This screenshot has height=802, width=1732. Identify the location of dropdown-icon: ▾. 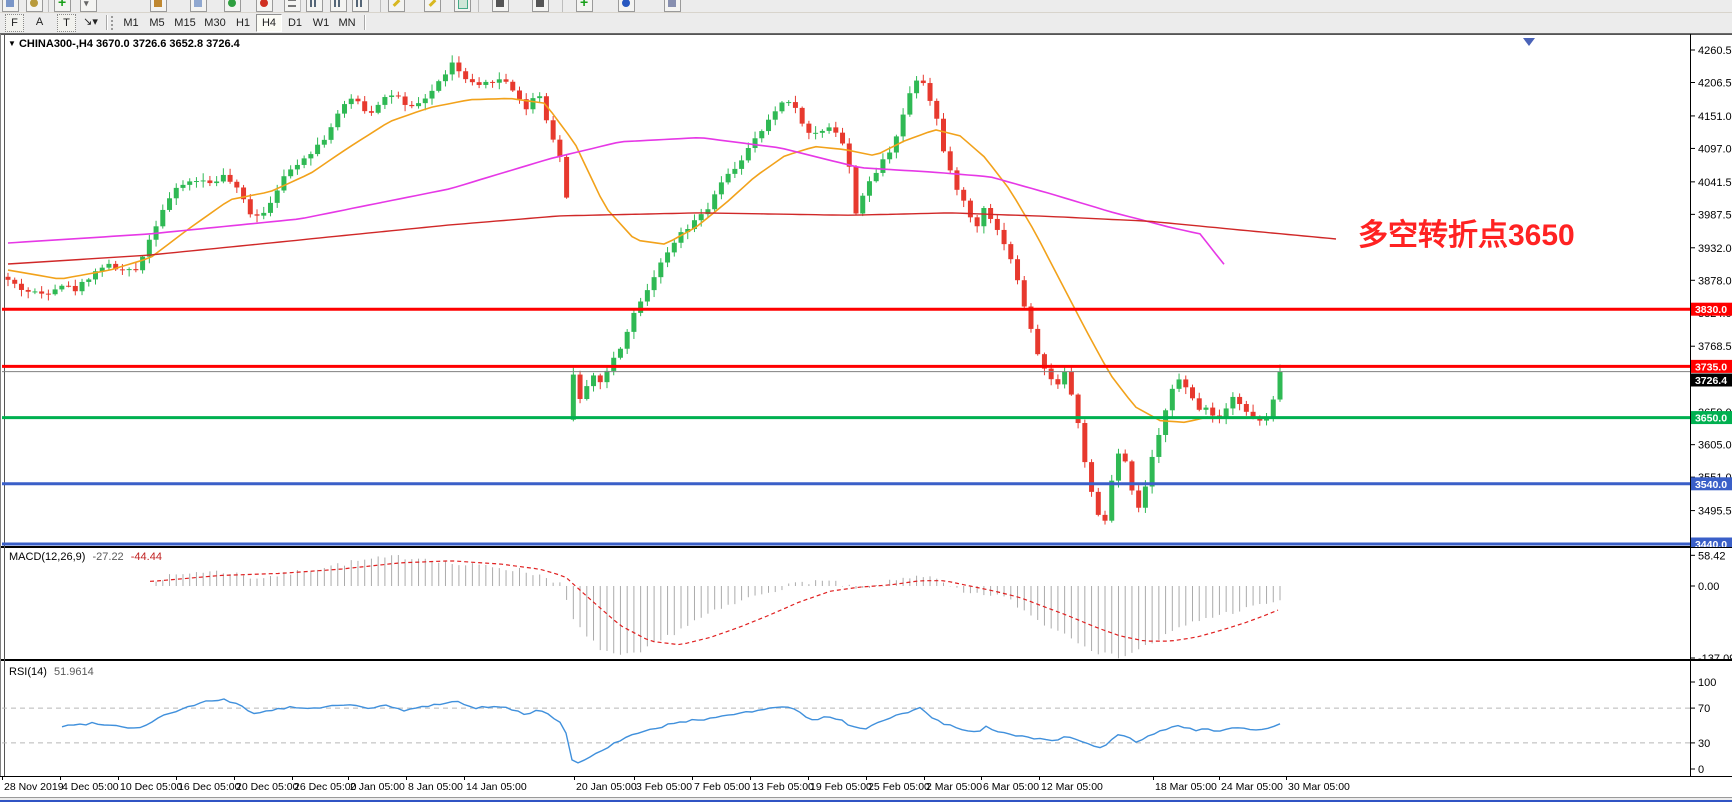
(88, 6).